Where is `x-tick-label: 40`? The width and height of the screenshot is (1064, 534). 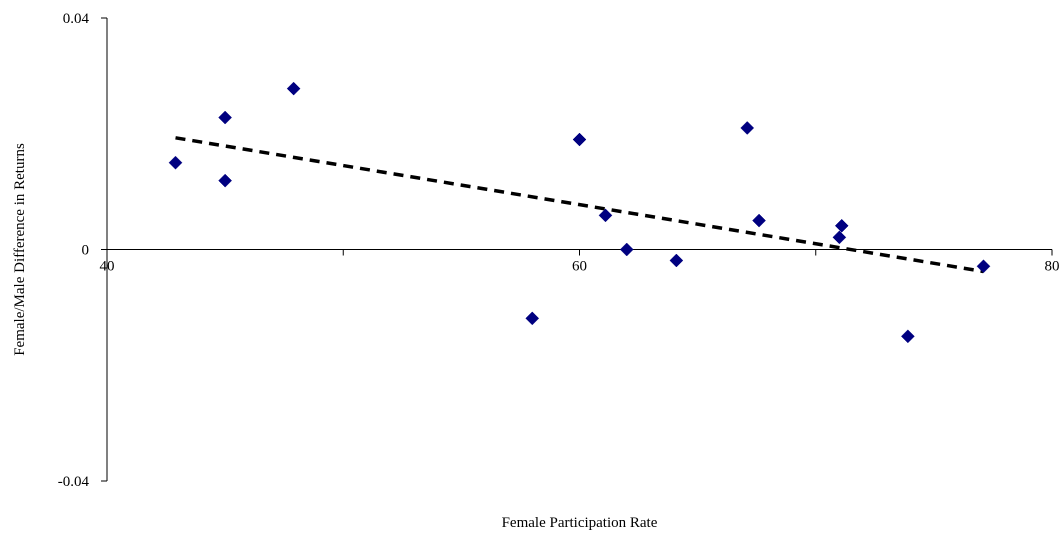 x-tick-label: 40 is located at coordinates (107, 267).